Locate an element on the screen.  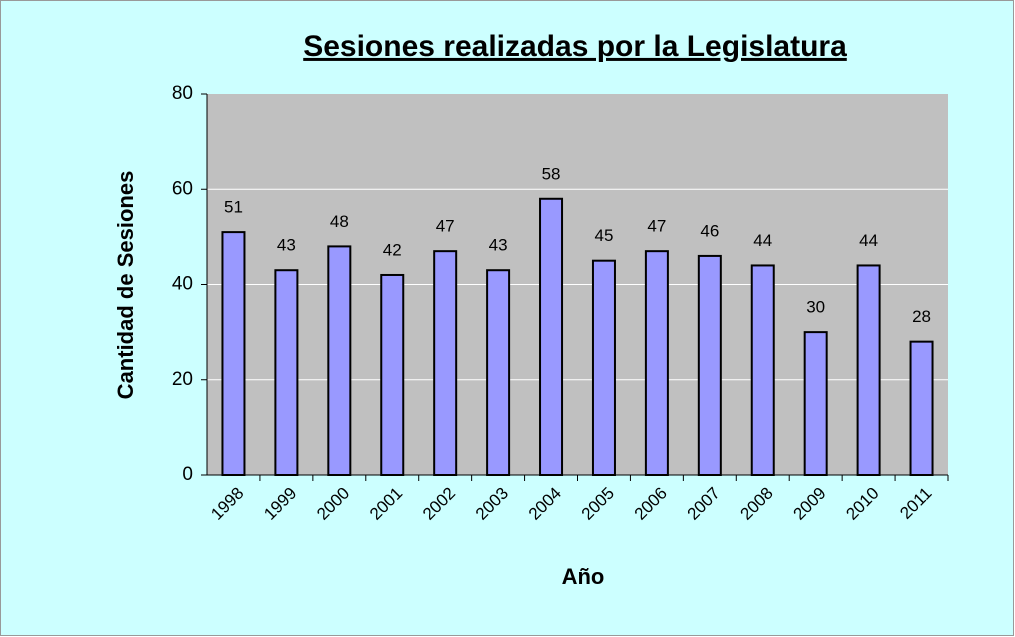
y-tick-label: 20 is located at coordinates (182, 379).